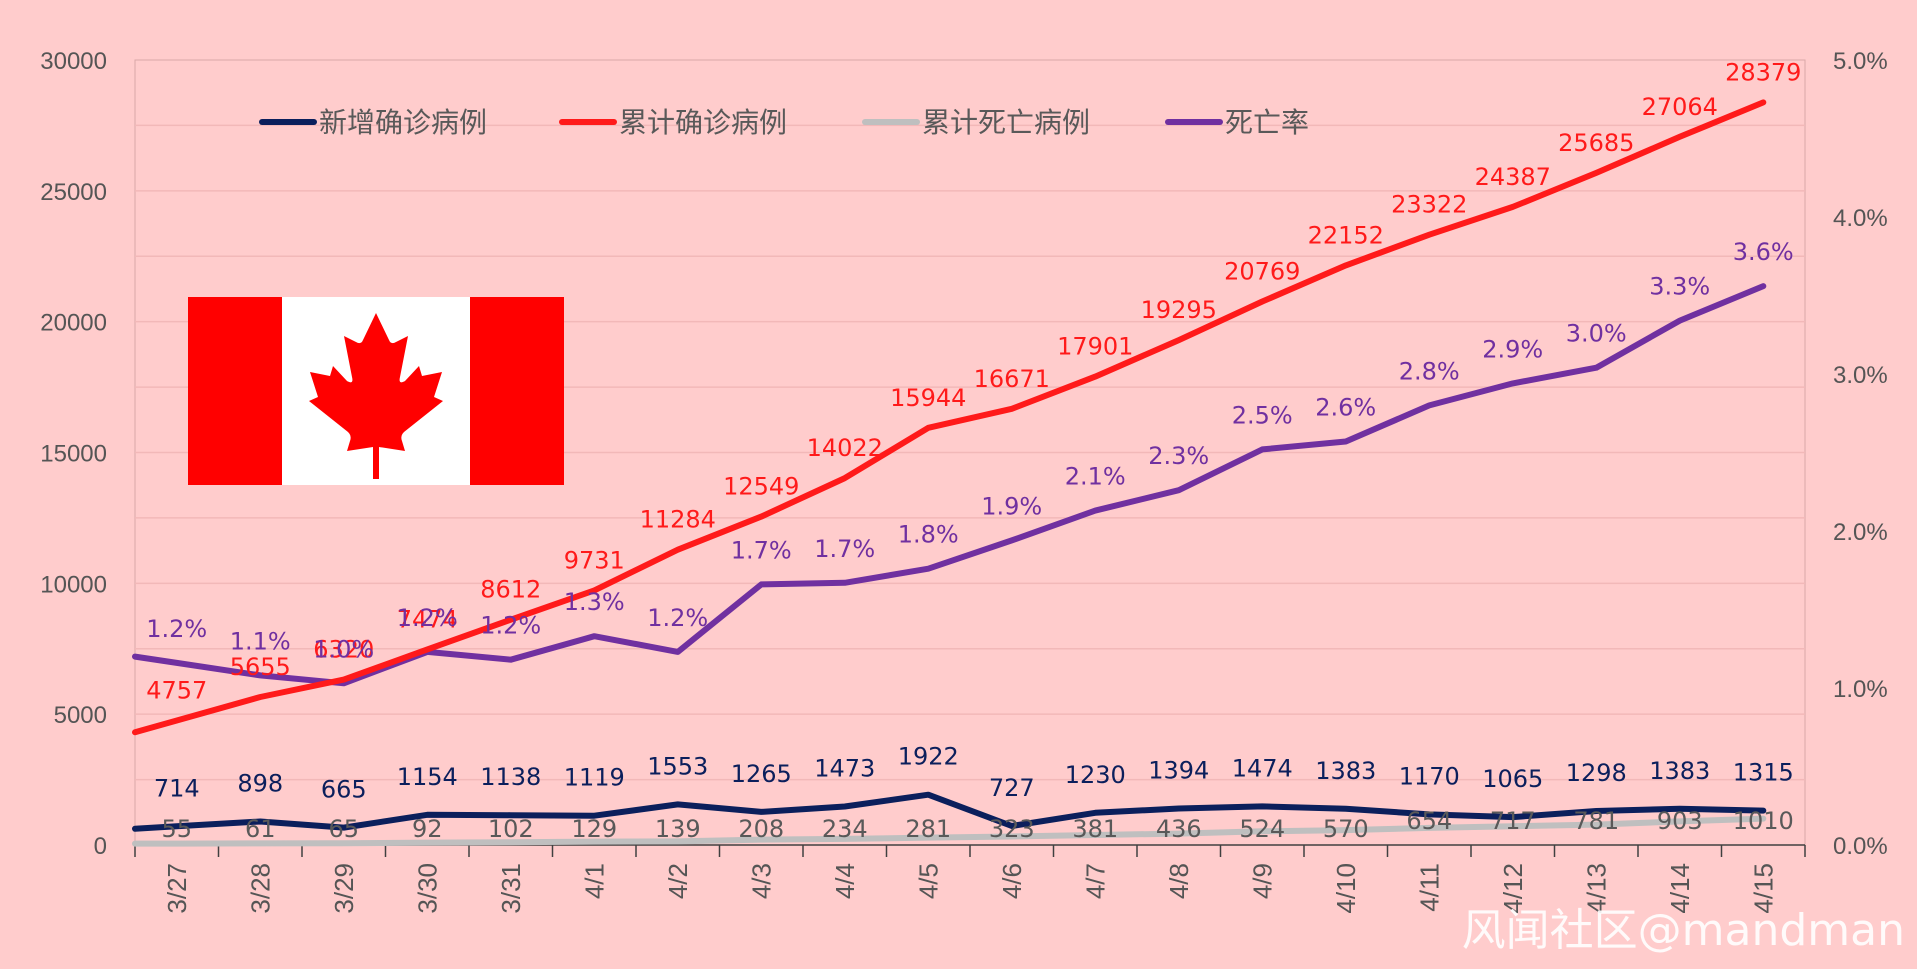 Image resolution: width=1917 pixels, height=969 pixels. Describe the element at coordinates (845, 881) in the screenshot. I see `x-tick-label: 4/4` at that location.